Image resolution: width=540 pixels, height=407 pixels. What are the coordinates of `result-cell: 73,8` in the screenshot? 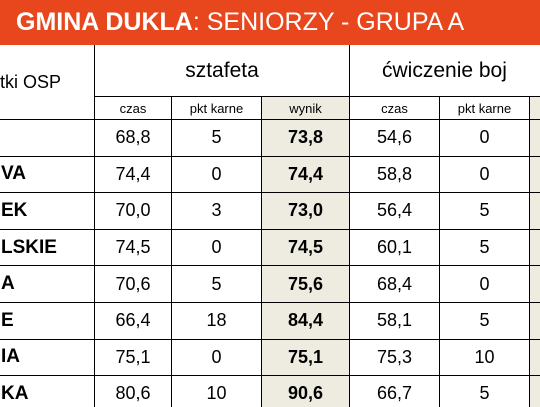 It's located at (306, 138).